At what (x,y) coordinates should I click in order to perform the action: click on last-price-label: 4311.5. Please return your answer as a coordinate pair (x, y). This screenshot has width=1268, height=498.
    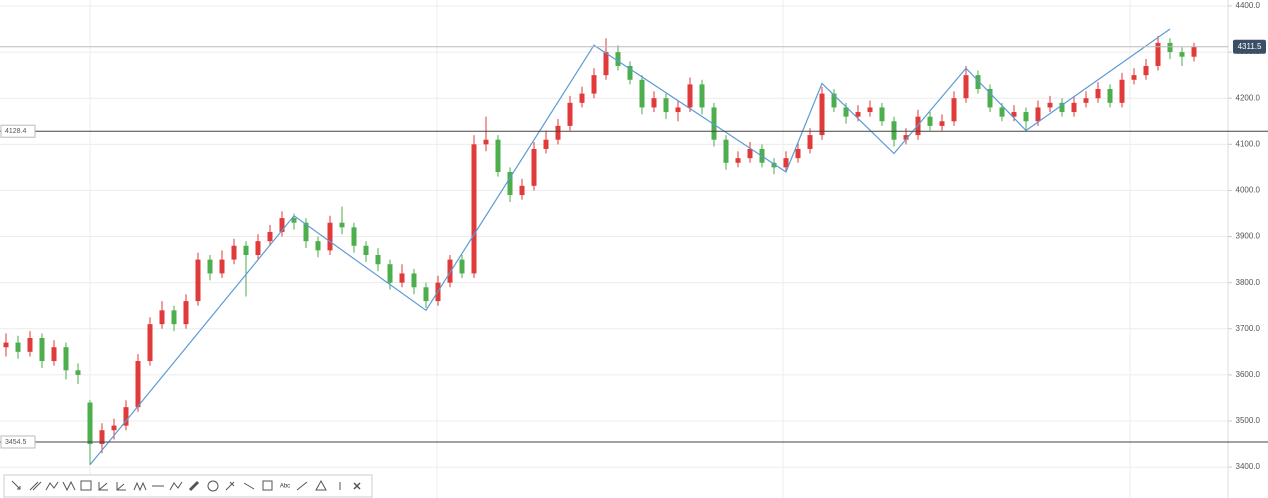
    Looking at the image, I should click on (1250, 46).